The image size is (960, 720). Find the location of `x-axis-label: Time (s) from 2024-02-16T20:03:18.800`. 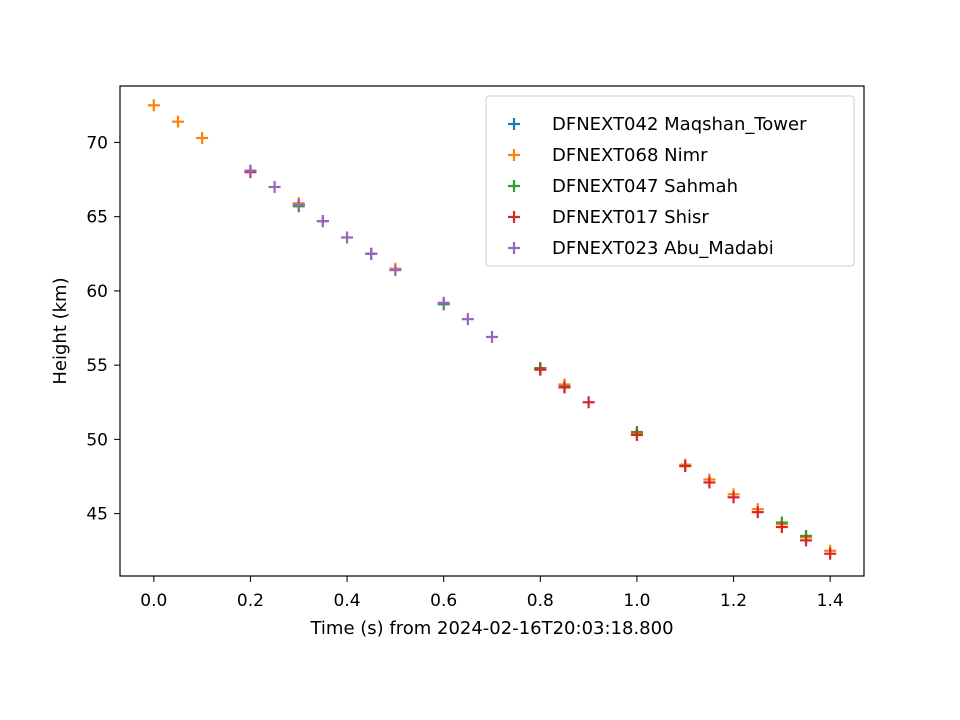

x-axis-label: Time (s) from 2024-02-16T20:03:18.800 is located at coordinates (491, 628).